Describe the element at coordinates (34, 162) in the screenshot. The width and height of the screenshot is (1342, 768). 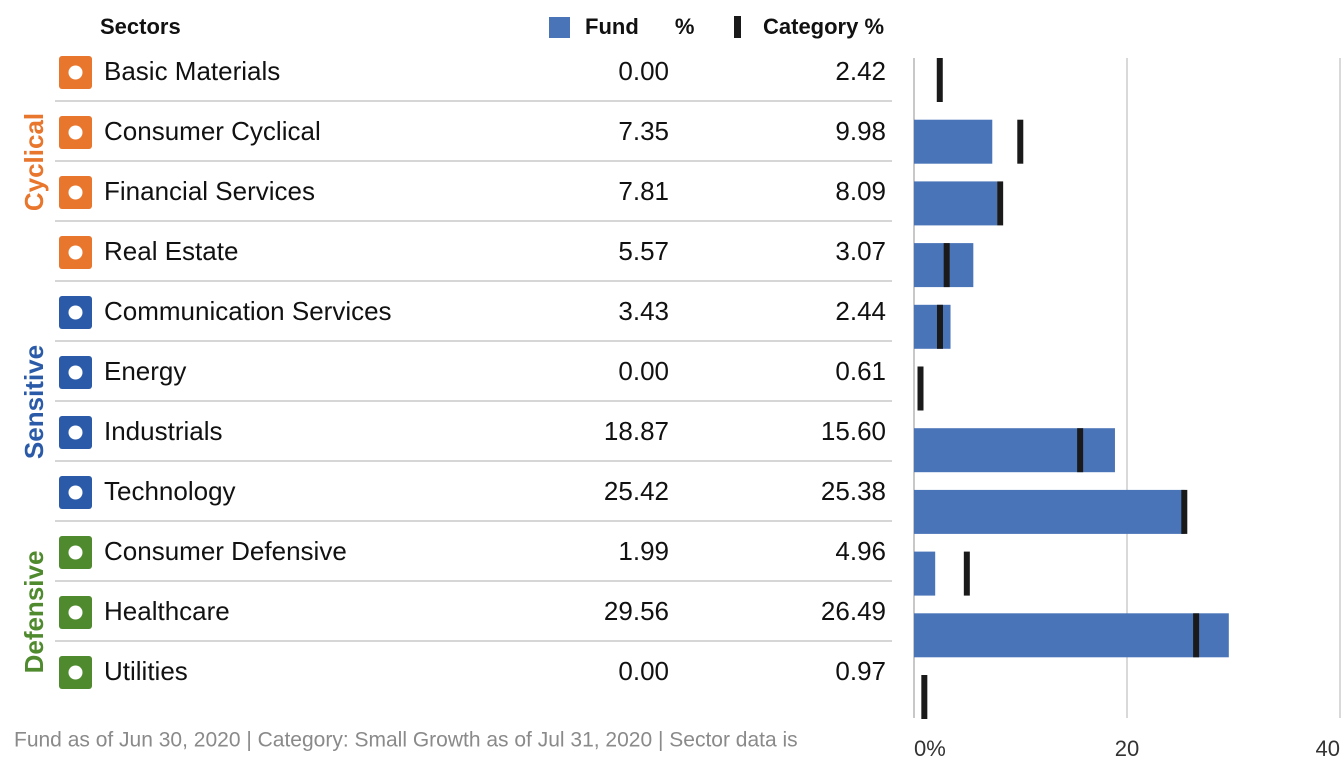
I see `group-label: Cyclical` at that location.